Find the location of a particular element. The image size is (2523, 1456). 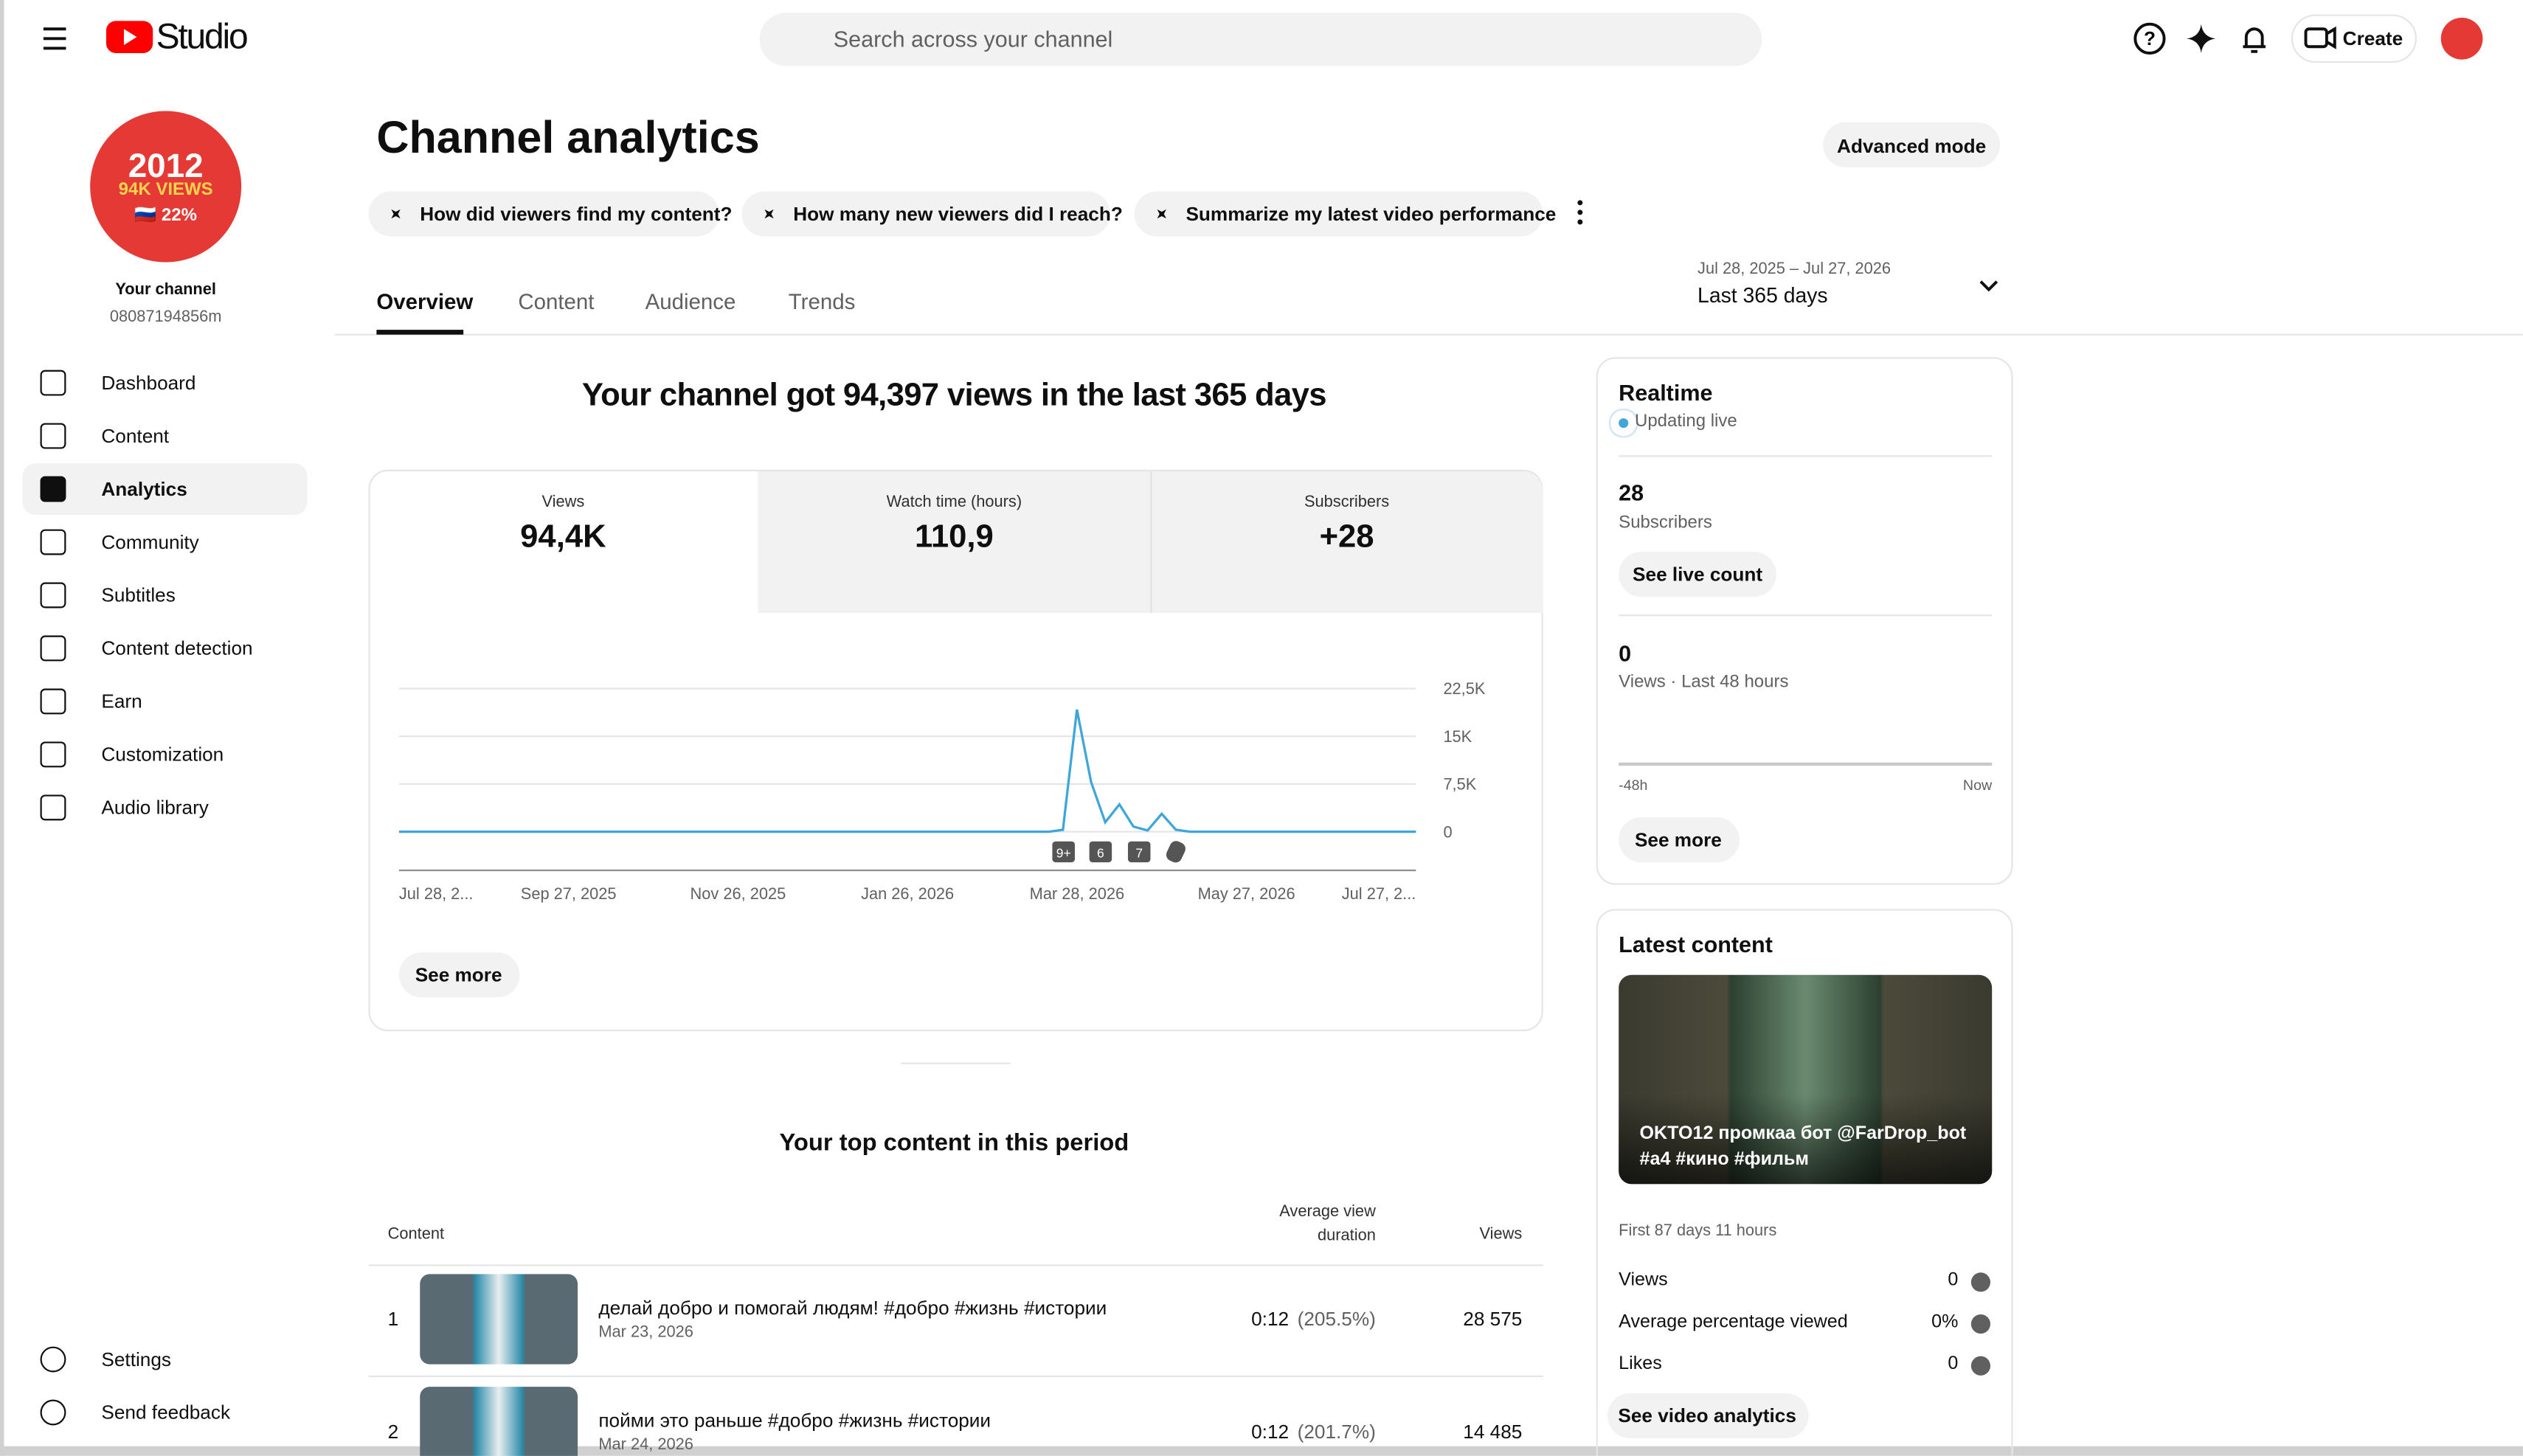

nav-item: Send feedback is located at coordinates (166, 1412).